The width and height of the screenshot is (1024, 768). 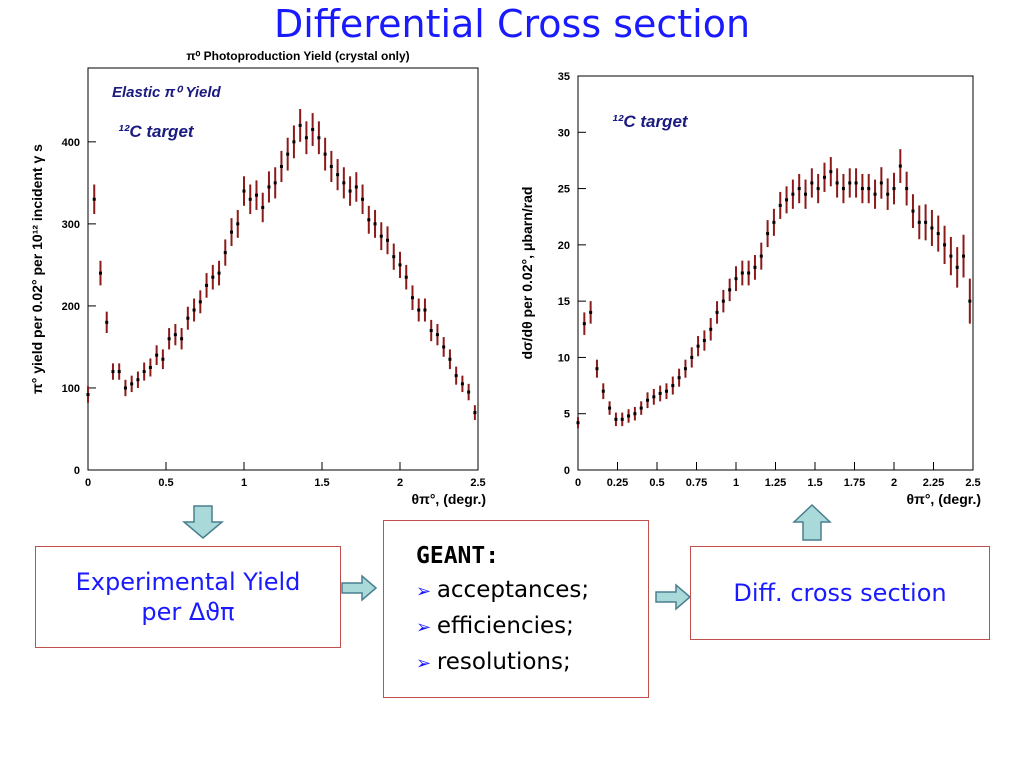 What do you see at coordinates (512, 24) in the screenshot?
I see `slide-title: Differential Cross section` at bounding box center [512, 24].